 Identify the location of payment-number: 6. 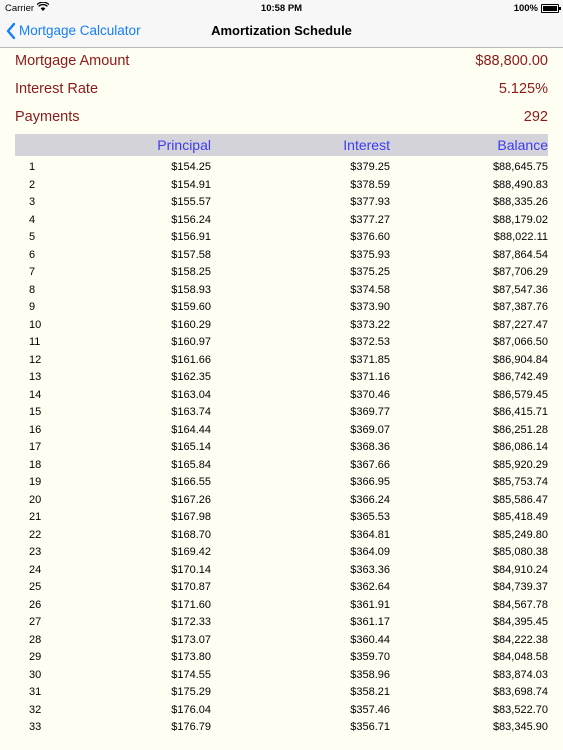
(32, 254).